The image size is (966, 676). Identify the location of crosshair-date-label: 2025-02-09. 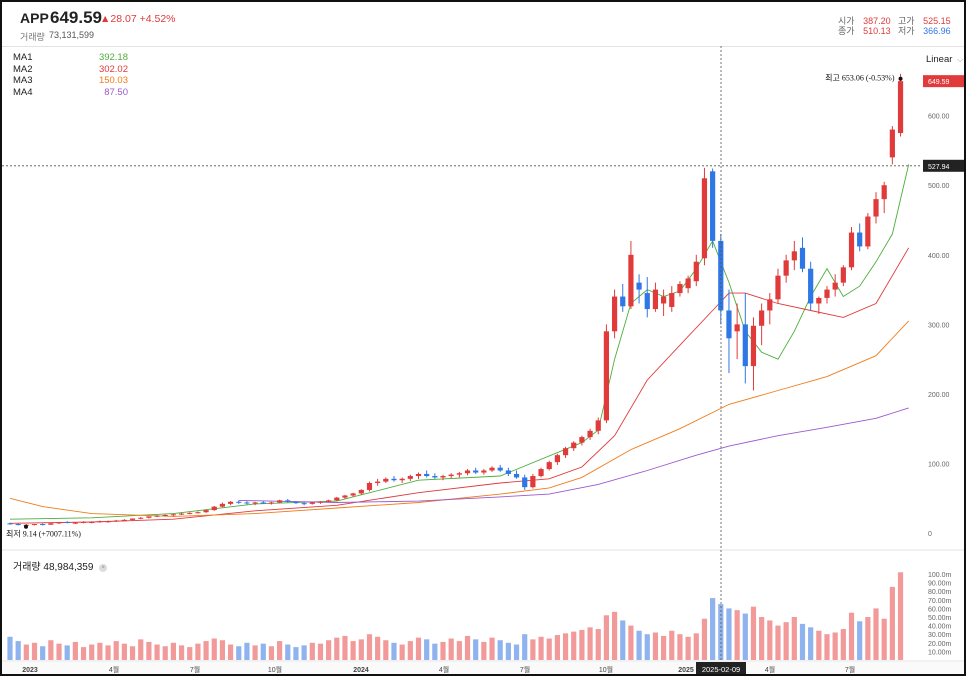
(721, 669).